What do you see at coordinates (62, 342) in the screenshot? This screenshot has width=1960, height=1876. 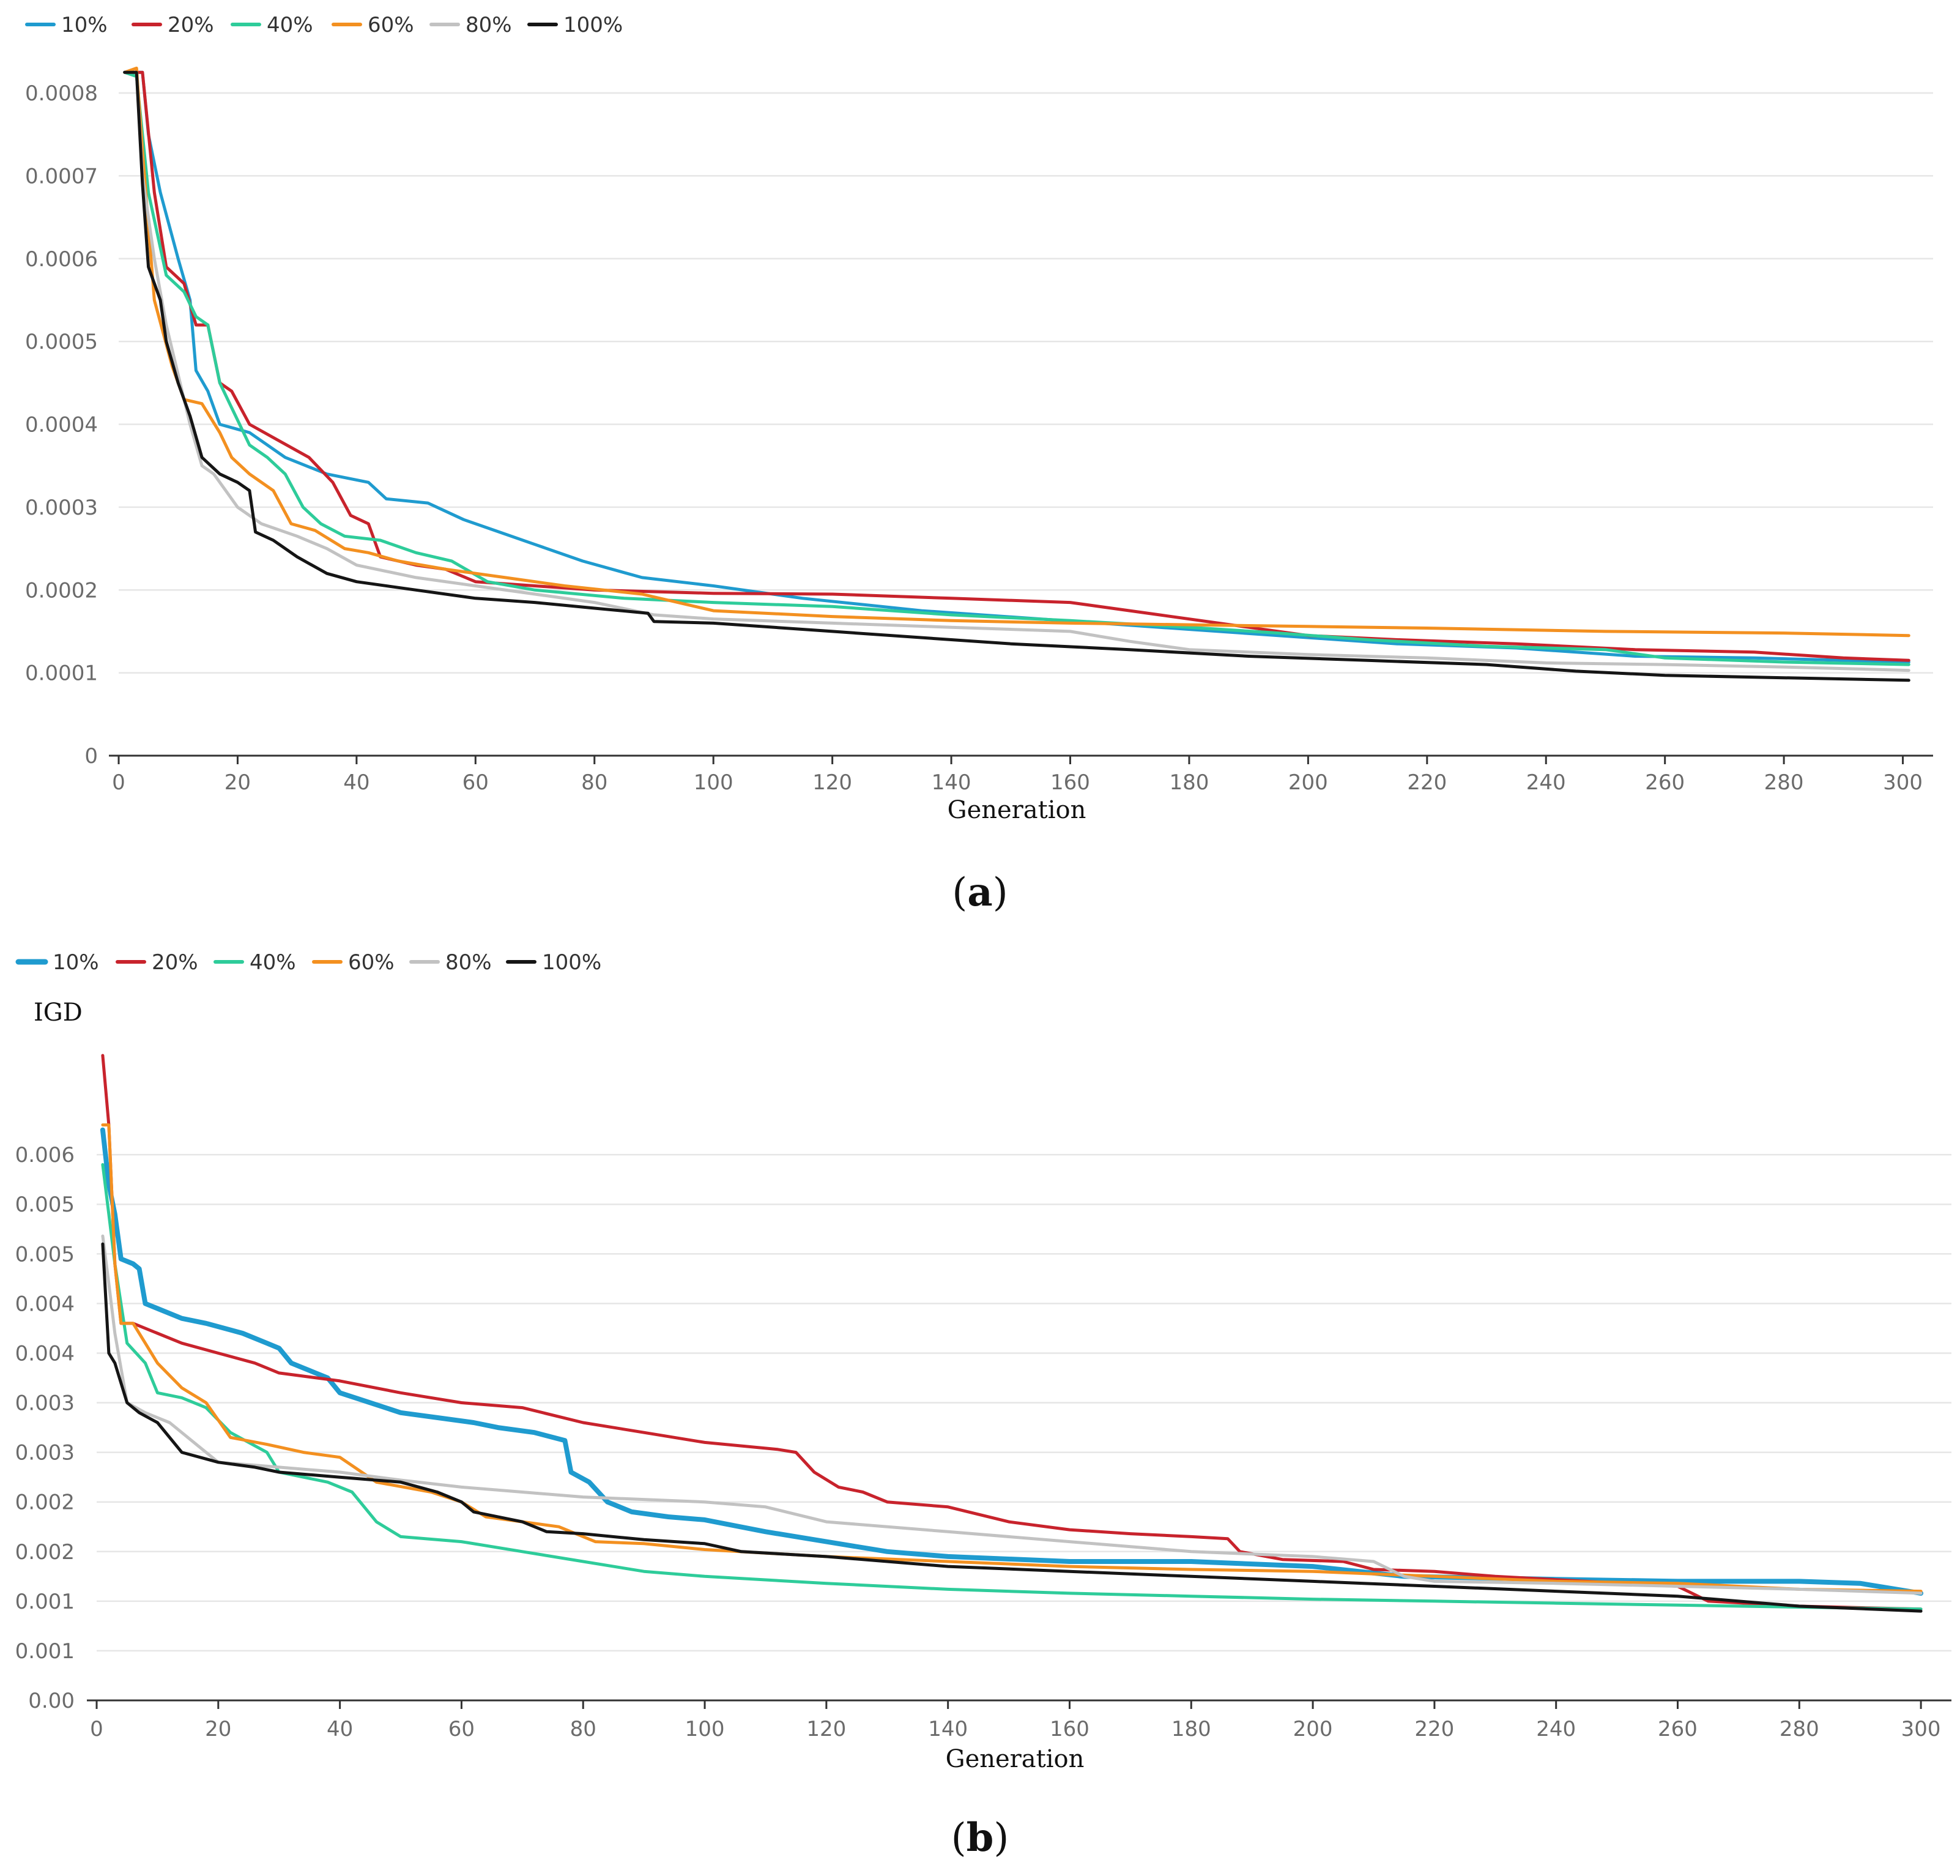 I see `y-tick-label: 0.0005` at bounding box center [62, 342].